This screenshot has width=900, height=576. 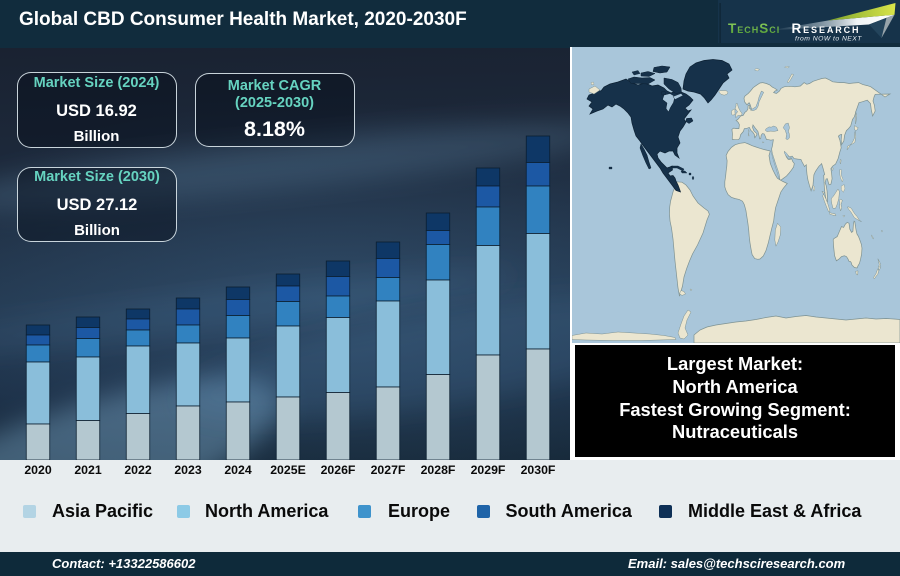 I want to click on svg-text: Research, so click(x=826, y=28).